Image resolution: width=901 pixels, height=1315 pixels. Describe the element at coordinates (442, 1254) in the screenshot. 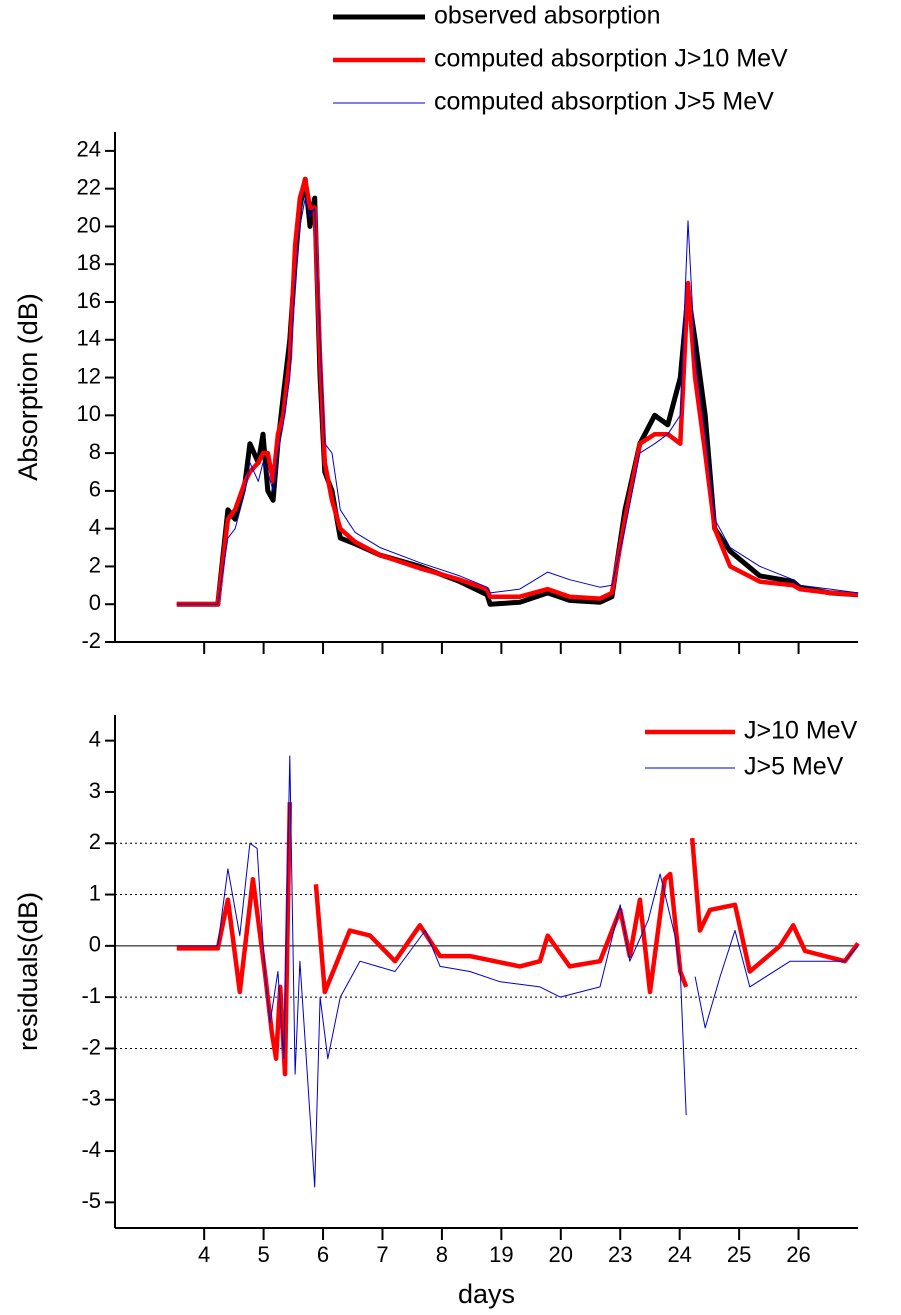

I see `x-tick-label: 8` at that location.